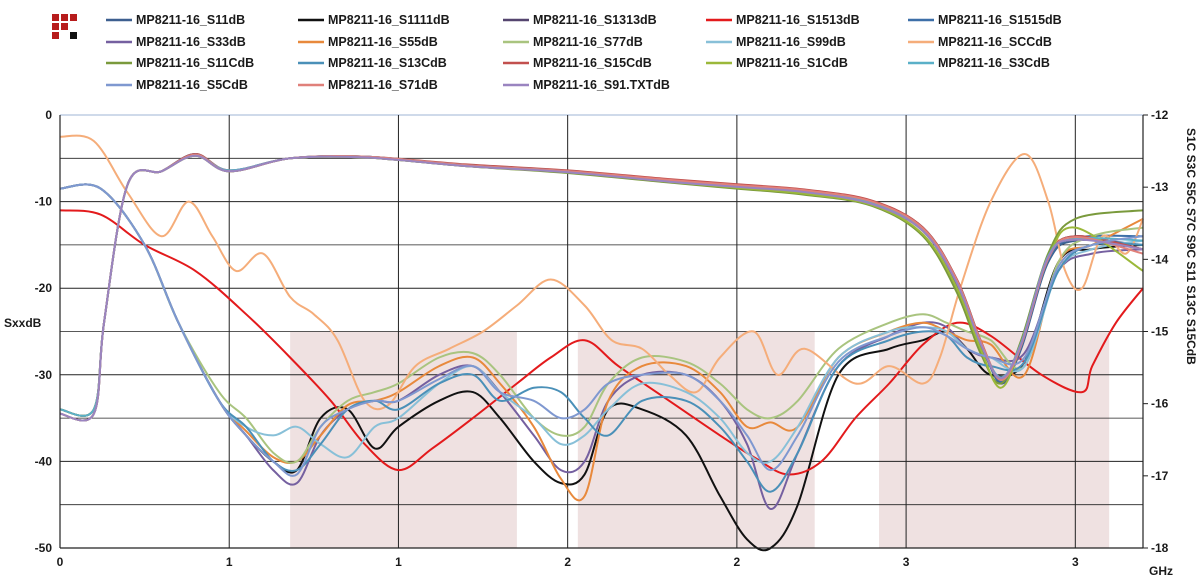 This screenshot has height=579, width=1197. Describe the element at coordinates (383, 42) in the screenshot. I see `legend-label: MP8211-16_S55dB` at that location.